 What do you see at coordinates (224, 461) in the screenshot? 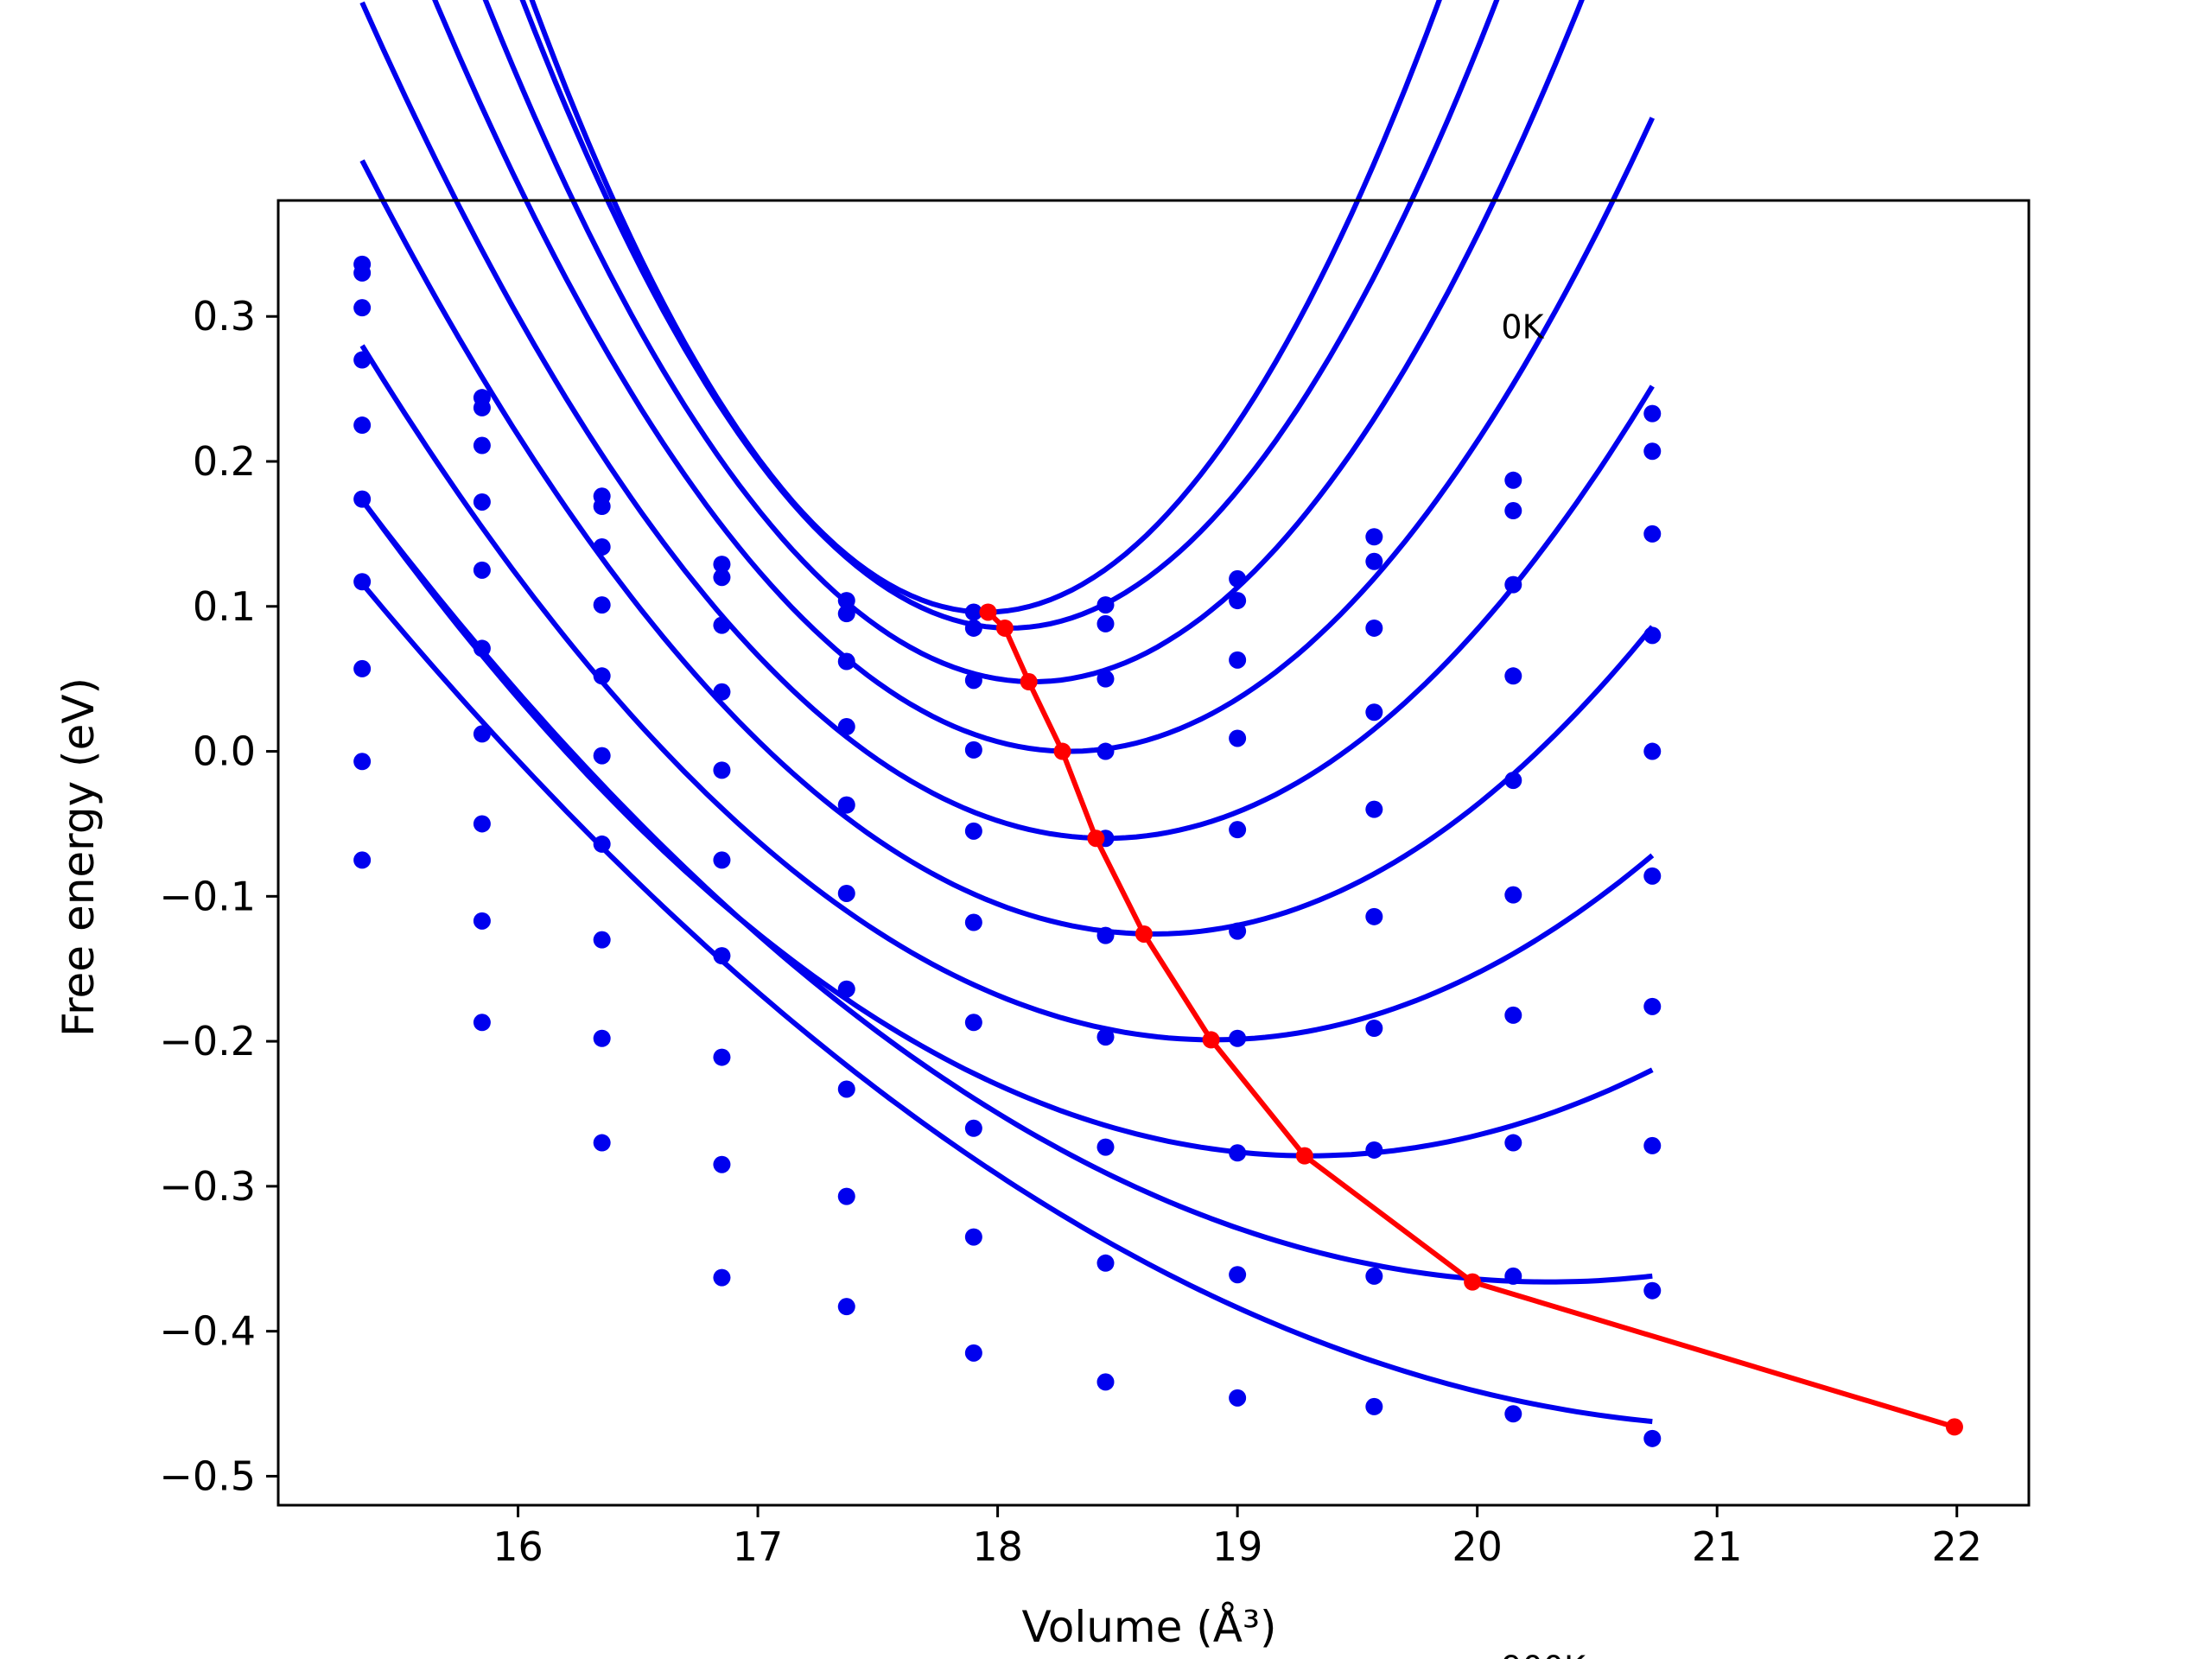
I see `y-tick-label: 0.2` at bounding box center [224, 461].